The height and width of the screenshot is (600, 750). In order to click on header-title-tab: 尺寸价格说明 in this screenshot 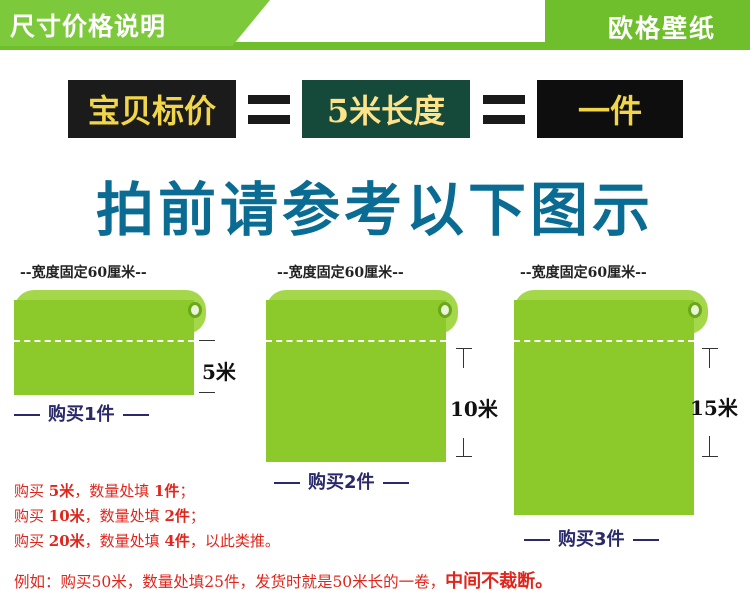, I will do `click(135, 23)`.